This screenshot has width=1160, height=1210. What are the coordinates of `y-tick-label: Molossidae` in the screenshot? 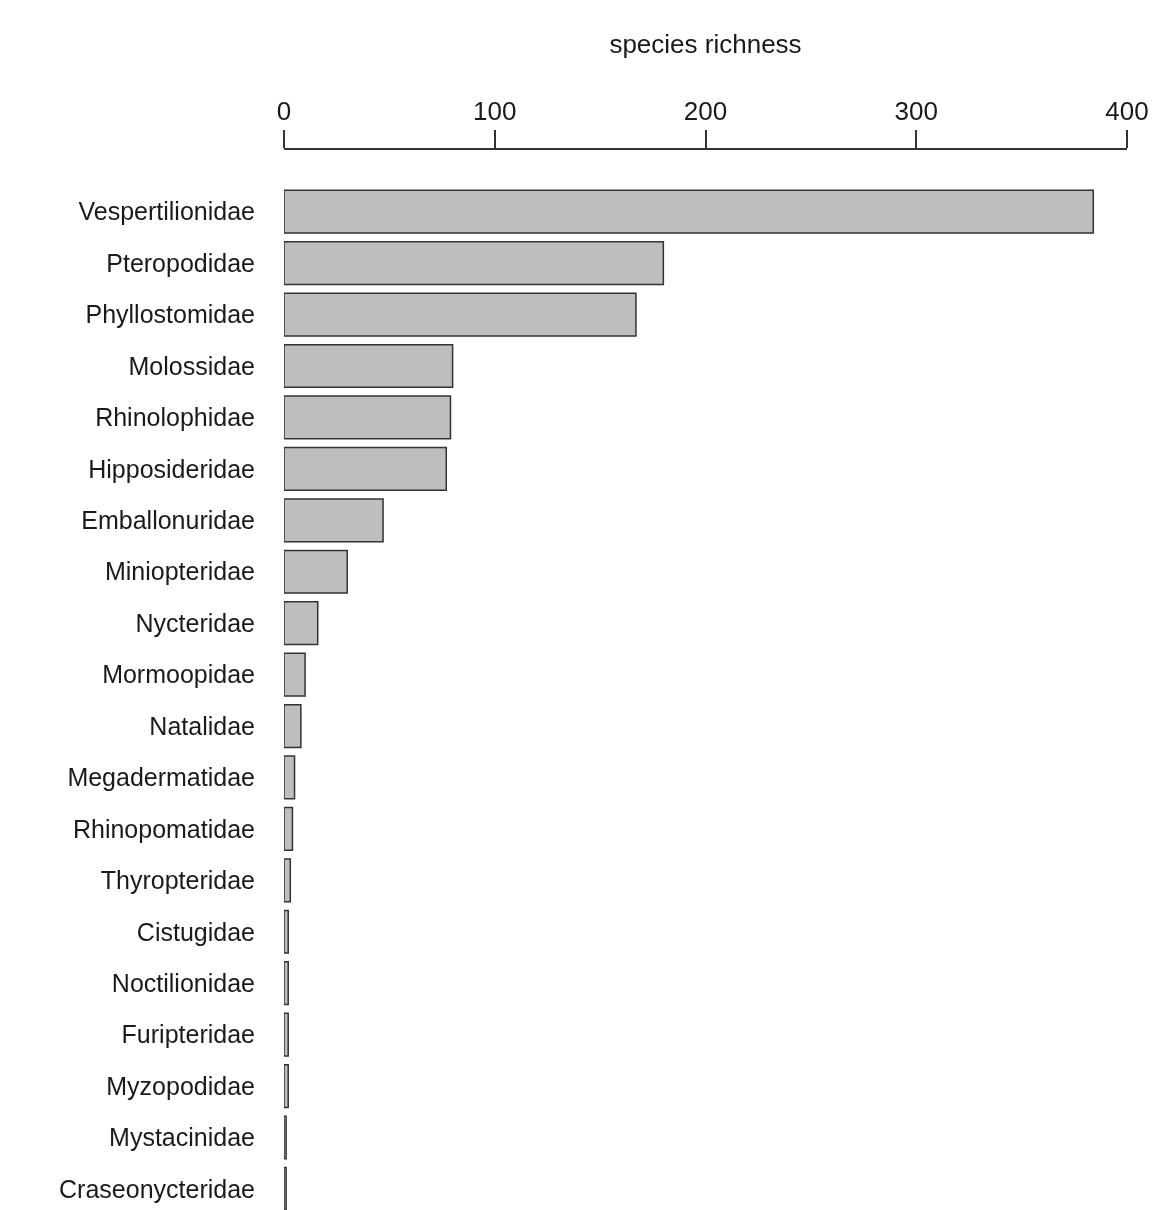 It's located at (191, 365).